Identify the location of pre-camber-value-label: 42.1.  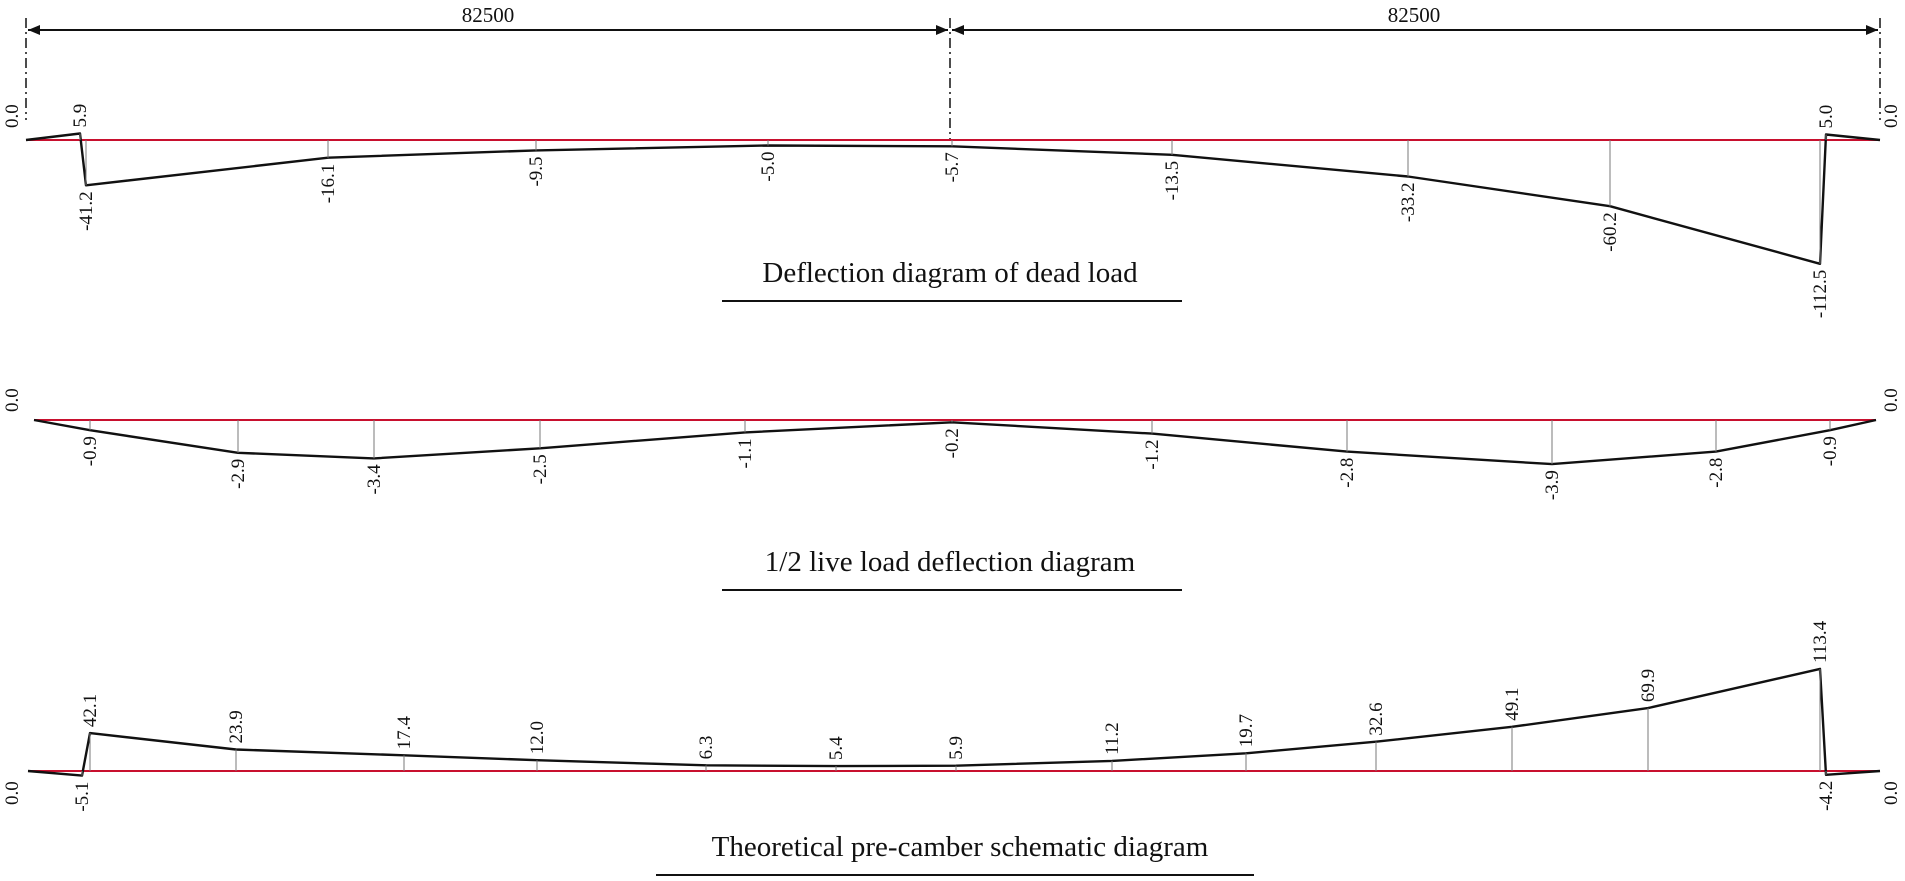
(90, 710).